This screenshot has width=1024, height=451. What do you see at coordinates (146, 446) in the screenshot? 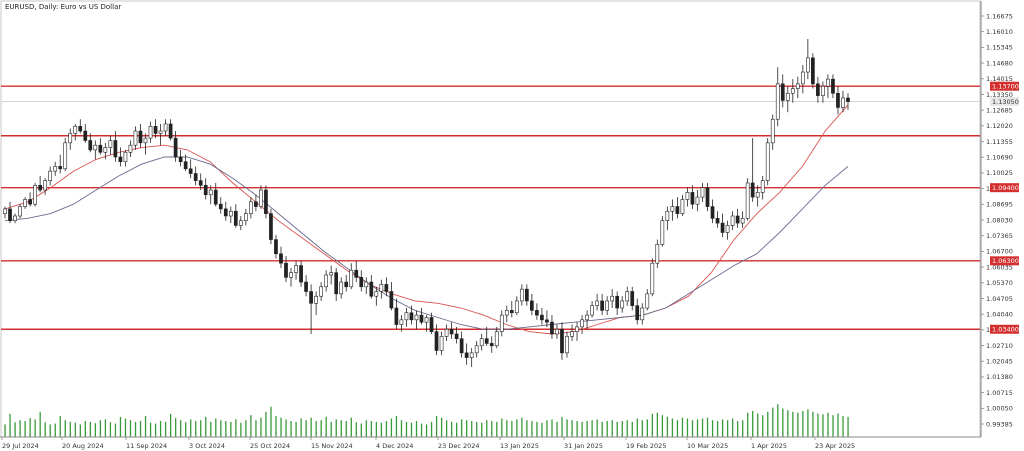
I see `x-tick-label: 11 Sep 2024` at bounding box center [146, 446].